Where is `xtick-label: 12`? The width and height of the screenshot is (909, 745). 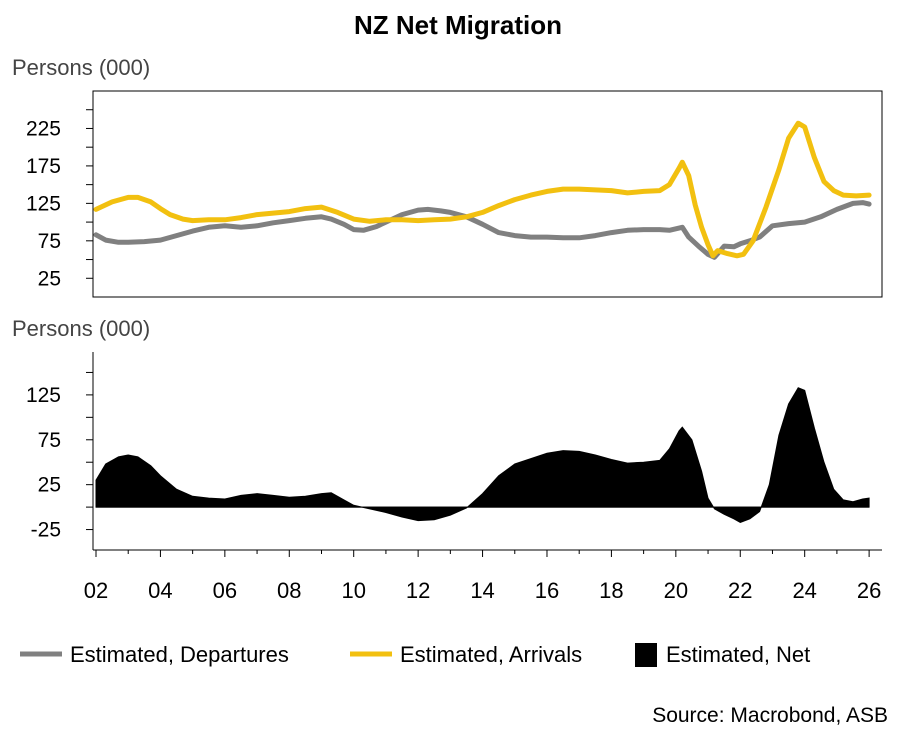 xtick-label: 12 is located at coordinates (418, 590).